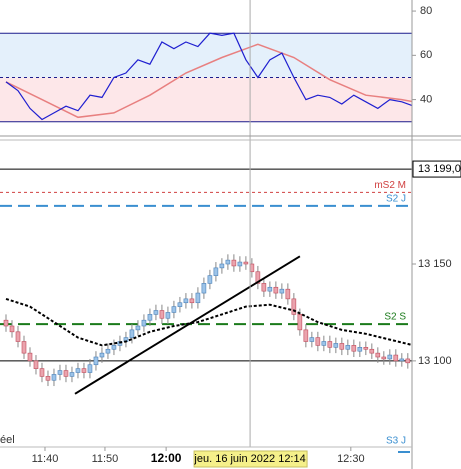  Describe the element at coordinates (206, 55) in the screenshot. I see `rsi-upper-zone` at that location.